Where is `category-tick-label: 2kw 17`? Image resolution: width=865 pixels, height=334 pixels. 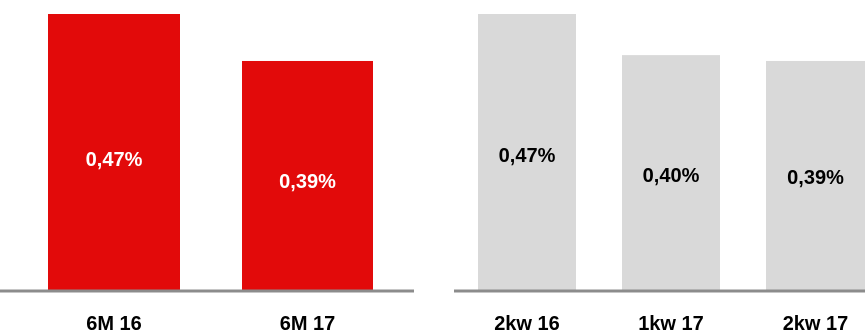
category-tick-label: 2kw 17 is located at coordinates (816, 323).